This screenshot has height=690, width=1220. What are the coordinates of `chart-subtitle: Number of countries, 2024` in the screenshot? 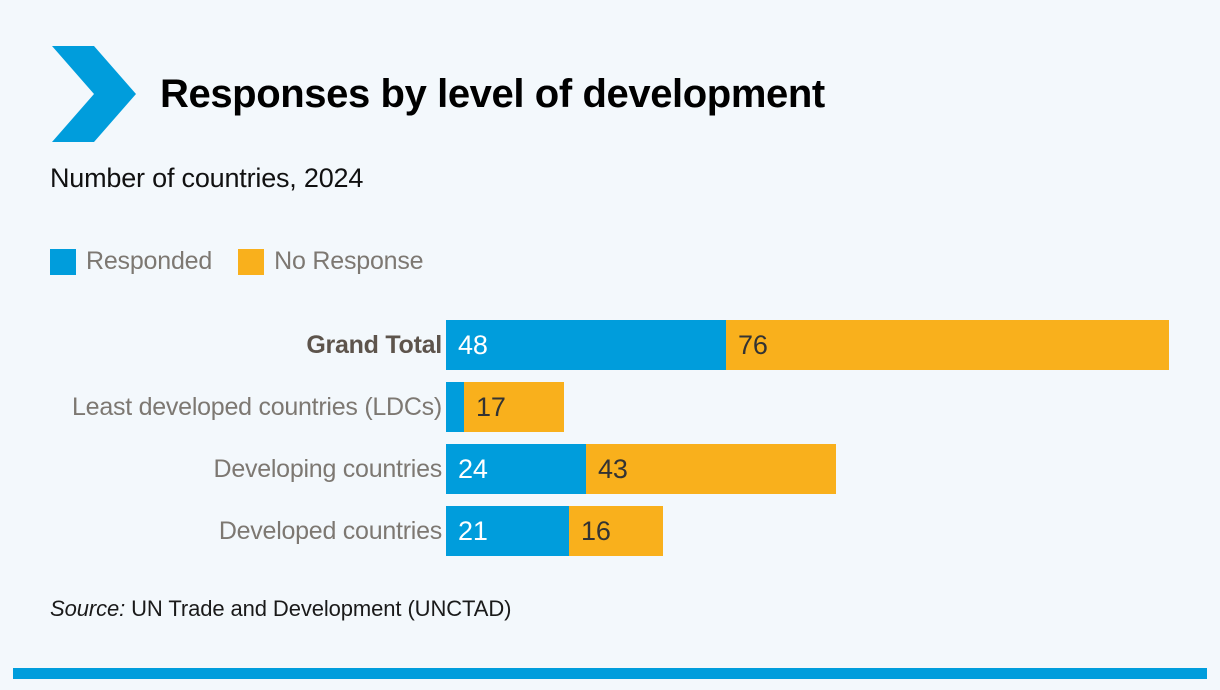 It's located at (207, 178).